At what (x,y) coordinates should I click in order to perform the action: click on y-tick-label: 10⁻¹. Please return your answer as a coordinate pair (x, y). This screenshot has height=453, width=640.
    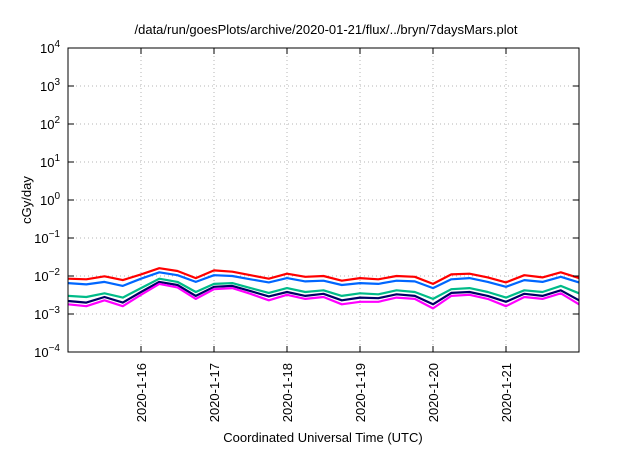
    Looking at the image, I should click on (47, 237).